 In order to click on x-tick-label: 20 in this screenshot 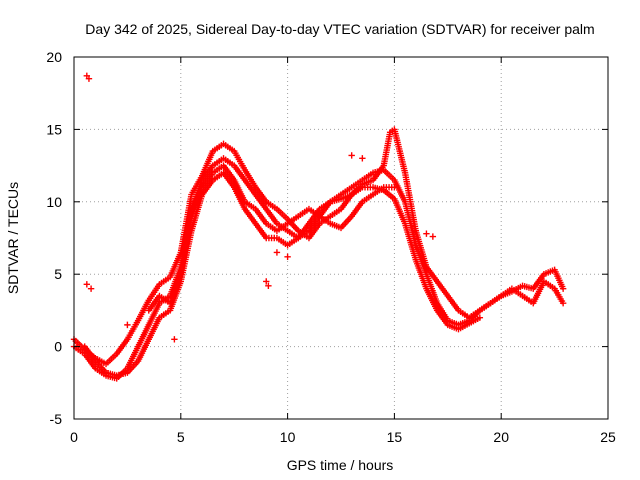, I will do `click(501, 437)`.